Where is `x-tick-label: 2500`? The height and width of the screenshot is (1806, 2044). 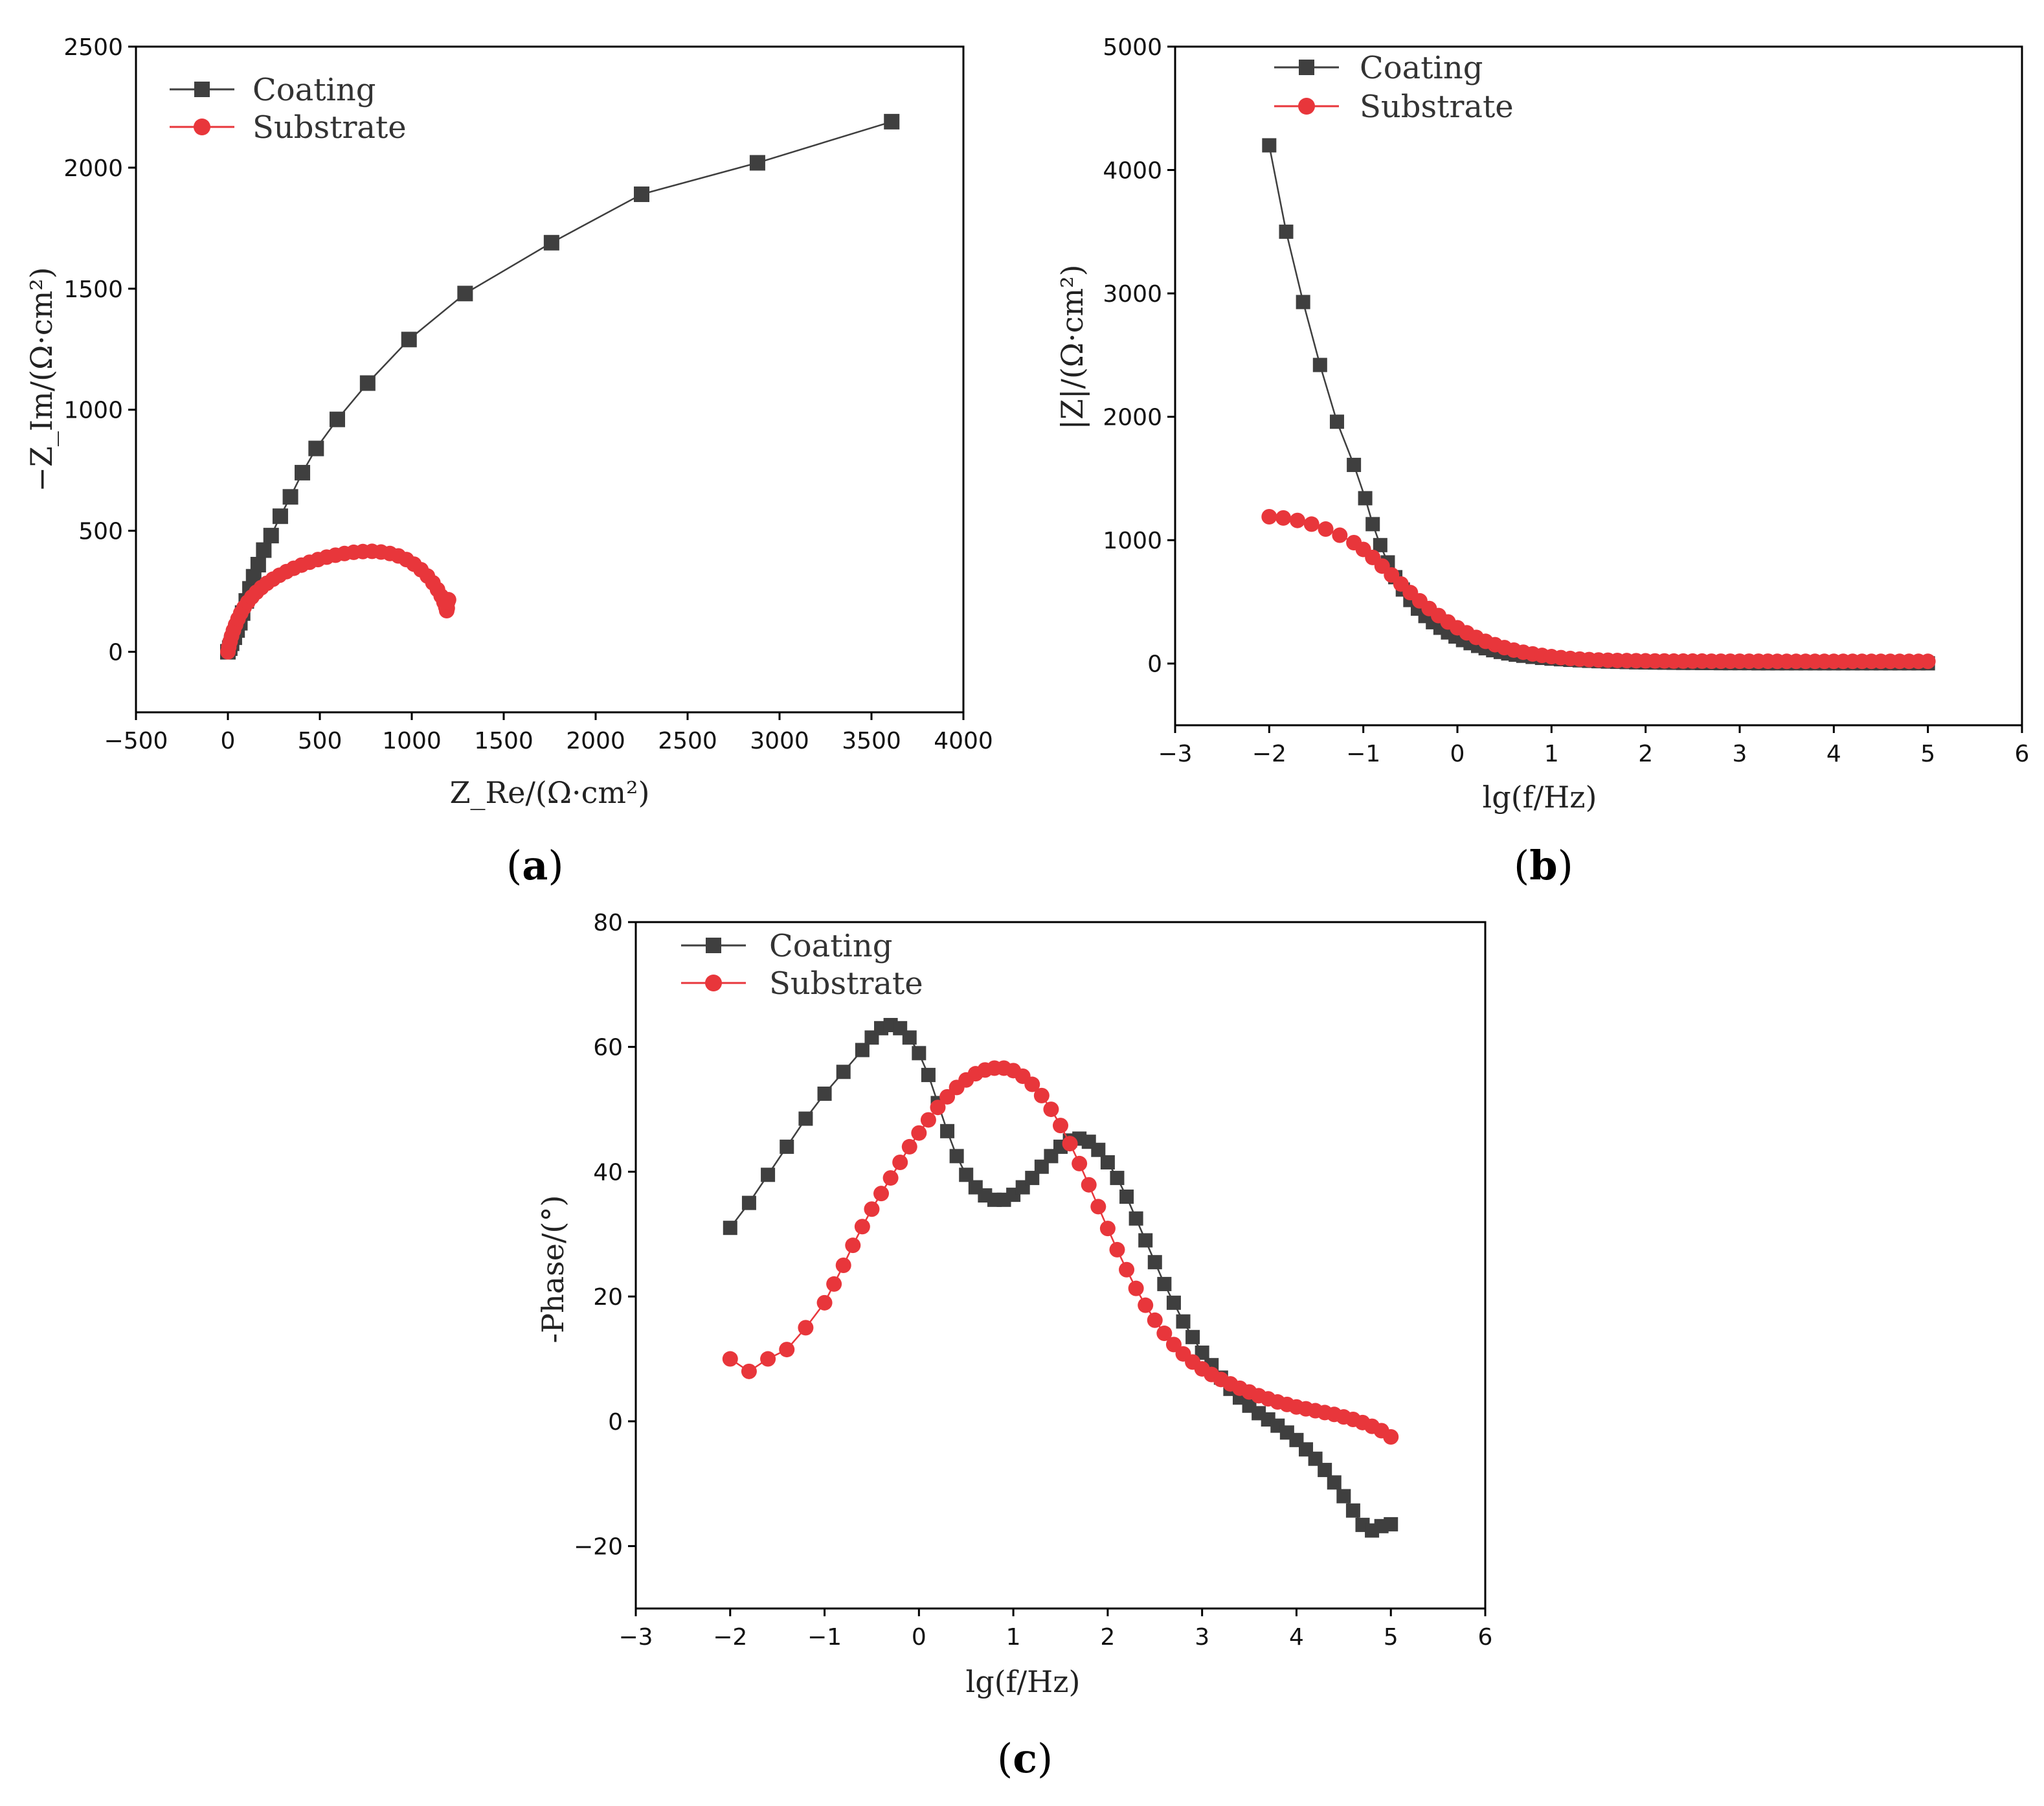 x-tick-label: 2500 is located at coordinates (687, 741).